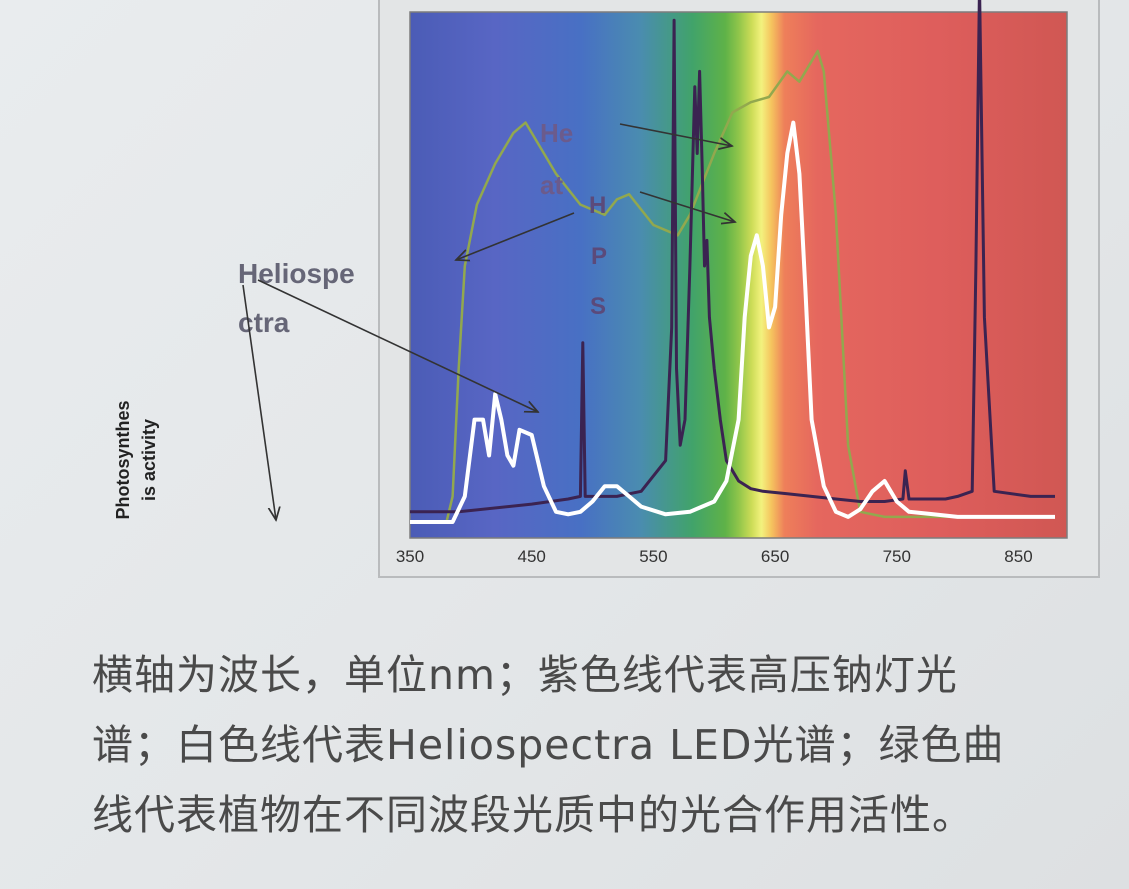  What do you see at coordinates (515, 236) in the screenshot?
I see `hps-arrow` at bounding box center [515, 236].